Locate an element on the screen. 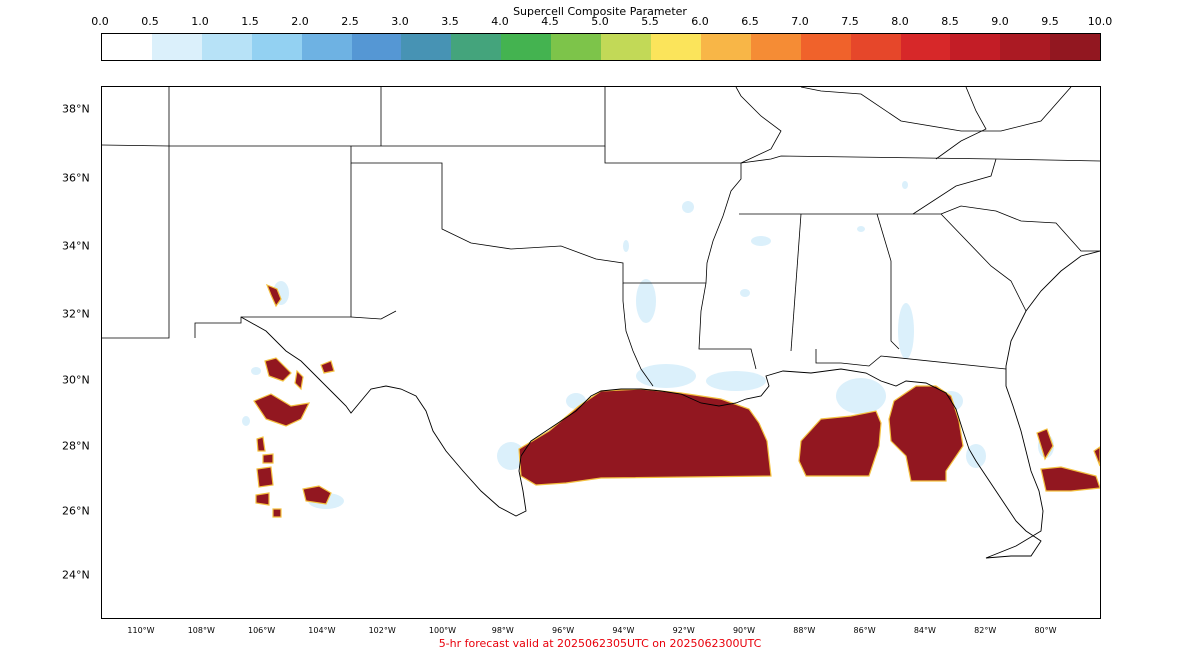  colorbar-tick-label: 1.5 is located at coordinates (250, 21).